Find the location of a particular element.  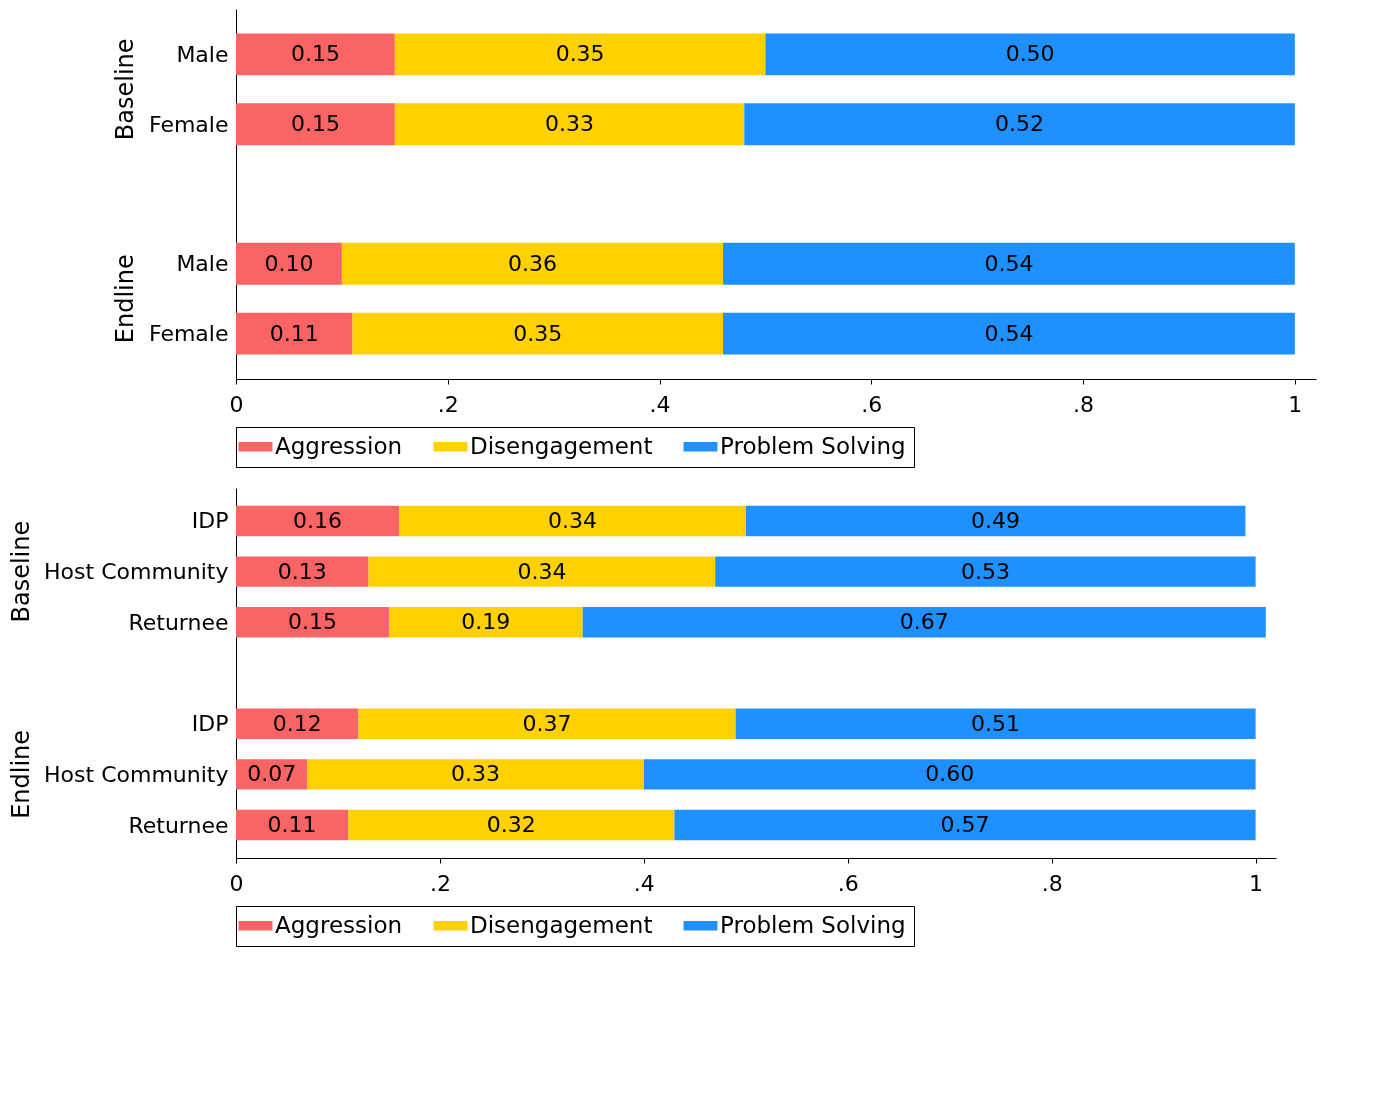

data-label: 0.51 is located at coordinates (996, 723).